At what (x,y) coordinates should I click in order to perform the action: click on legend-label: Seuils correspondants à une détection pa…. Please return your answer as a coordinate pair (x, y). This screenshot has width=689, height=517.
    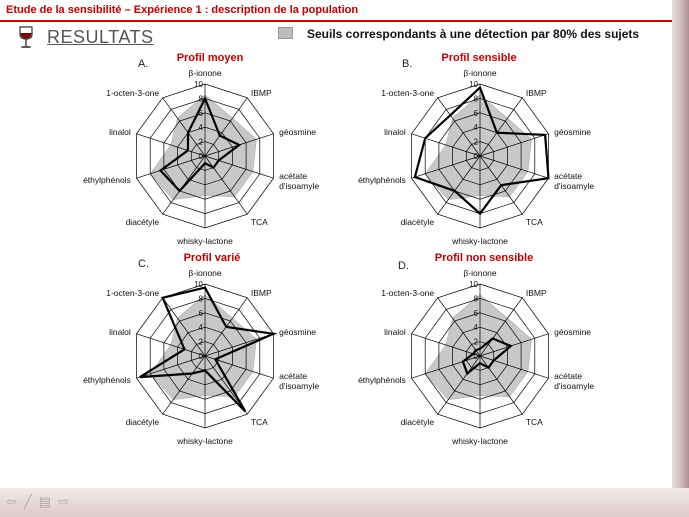
    Looking at the image, I should click on (473, 34).